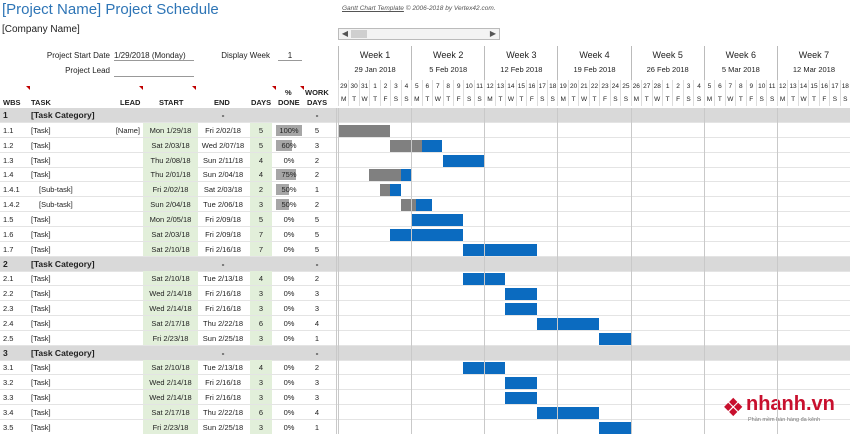 The height and width of the screenshot is (434, 850). Describe the element at coordinates (425, 412) in the screenshot. I see `task-row: 3.4 [Task] Sat 2/17/18 Thu 2/22/18 6 0% 4` at that location.